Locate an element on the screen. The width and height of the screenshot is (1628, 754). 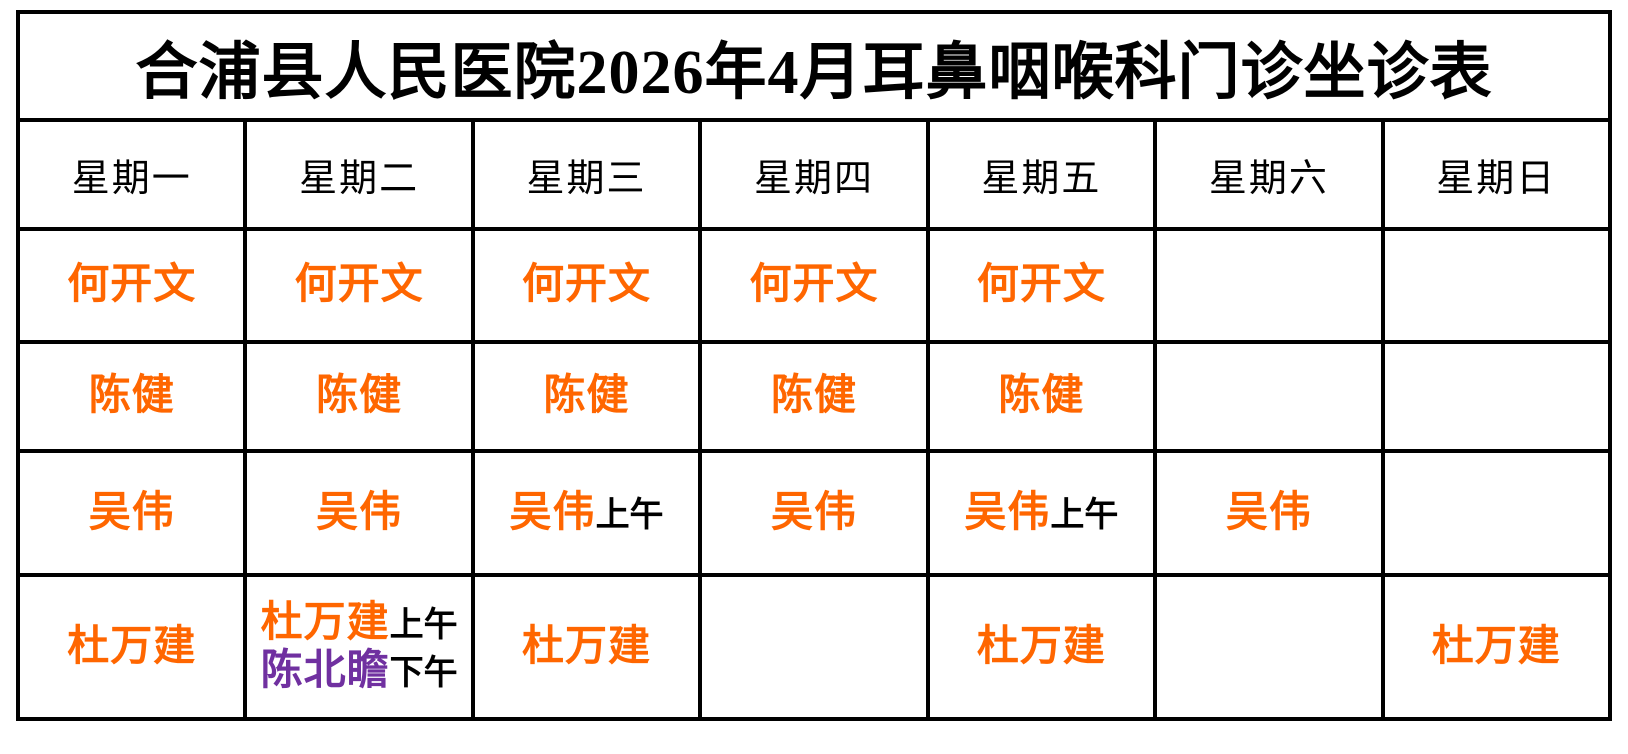
cell-line: 杜万建上午 is located at coordinates (358, 623).